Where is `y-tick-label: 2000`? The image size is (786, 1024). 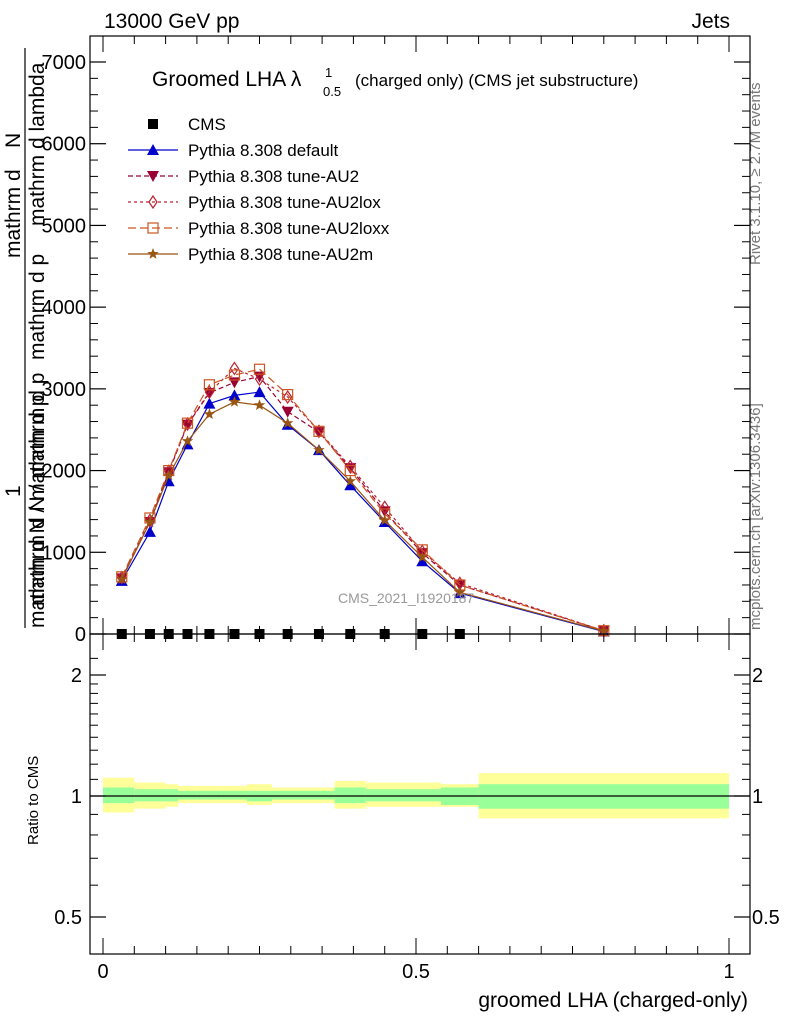 y-tick-label: 2000 is located at coordinates (64, 472).